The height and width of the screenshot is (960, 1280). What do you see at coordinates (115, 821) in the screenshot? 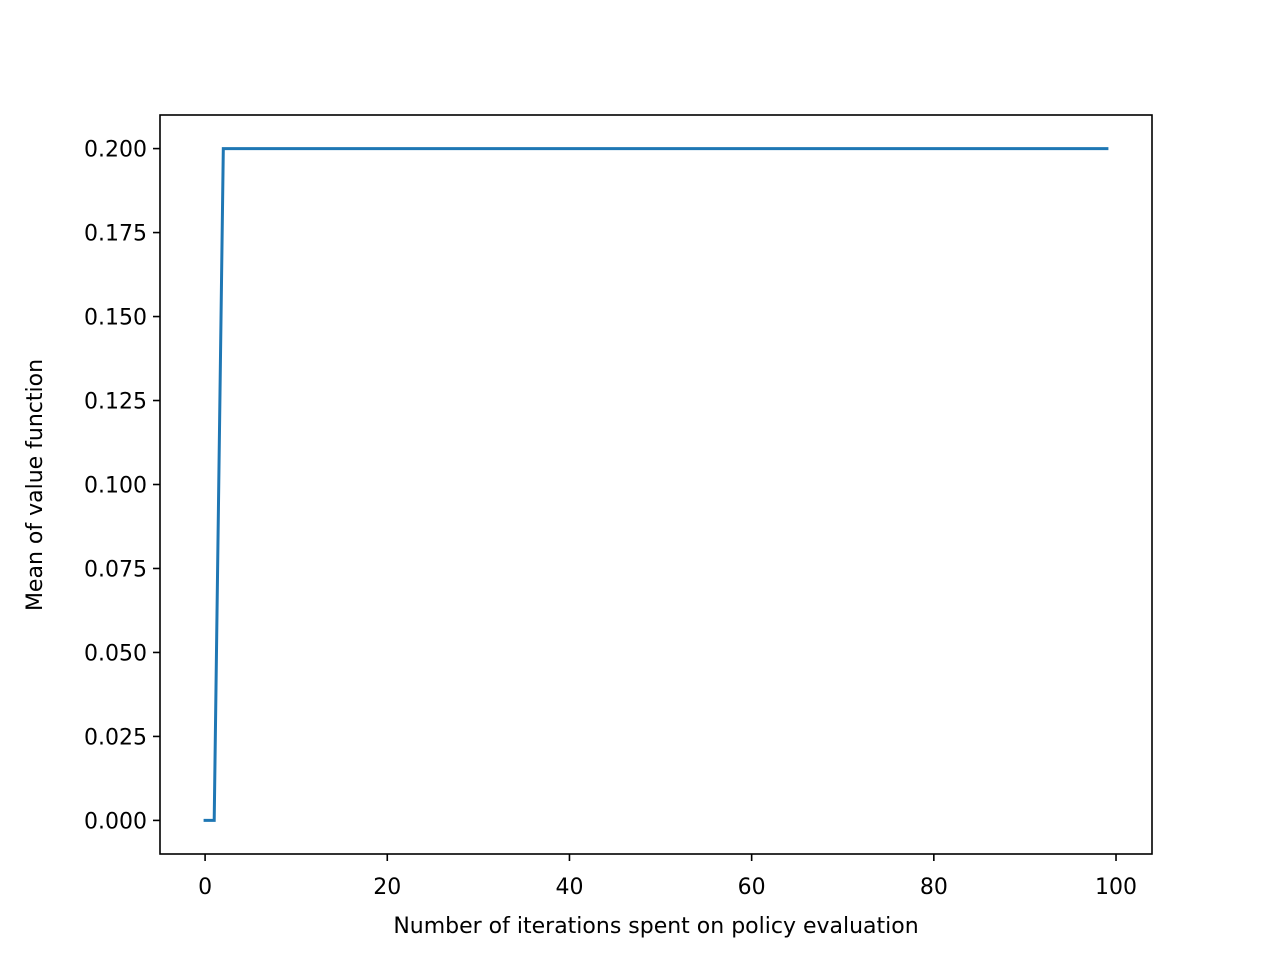
I see `y-tick-label: 0.000` at bounding box center [115, 821].